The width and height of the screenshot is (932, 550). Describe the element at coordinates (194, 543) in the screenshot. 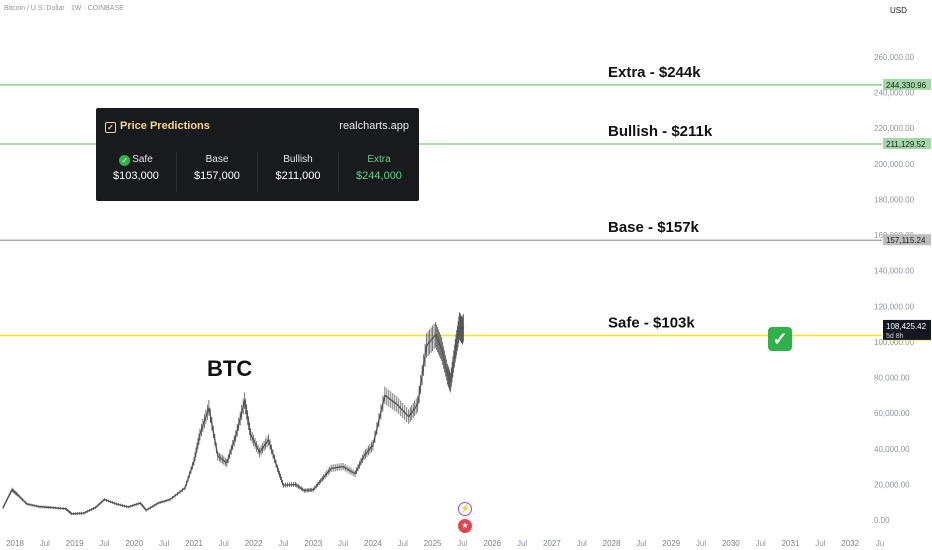

I see `x-tick-label: 2021` at that location.